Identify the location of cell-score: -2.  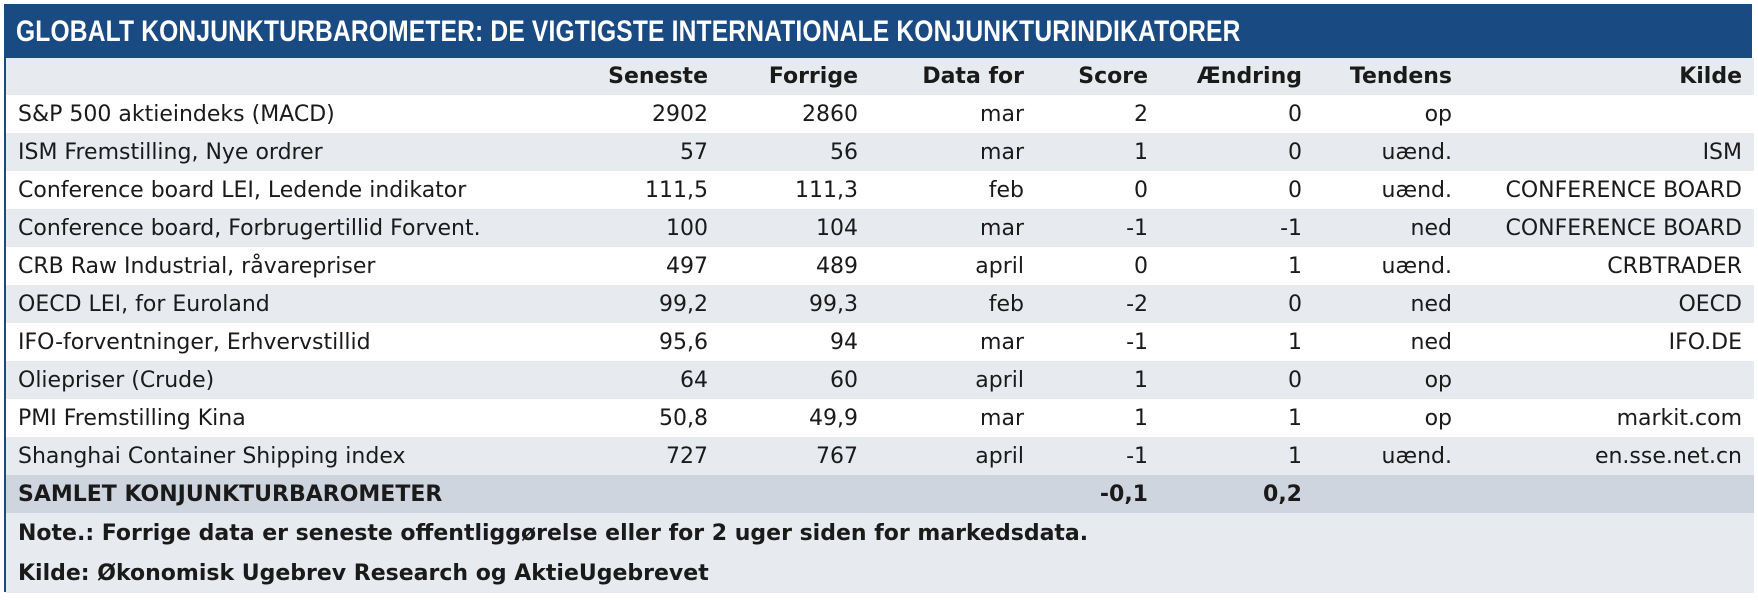
(1098, 304).